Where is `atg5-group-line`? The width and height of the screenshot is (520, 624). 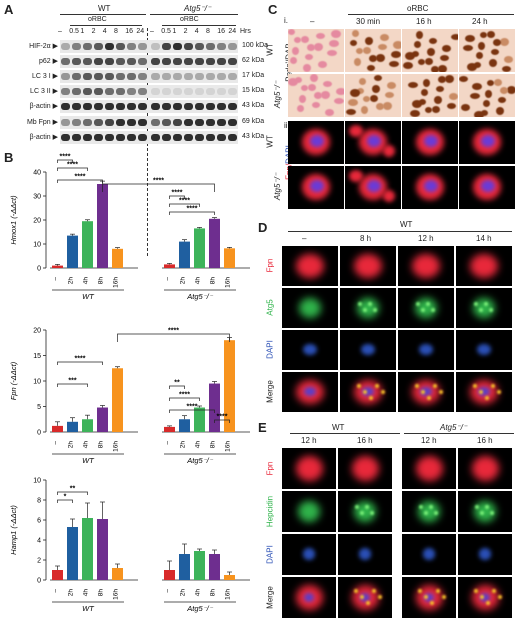
atg5-group-line is located at coordinates (194, 14).